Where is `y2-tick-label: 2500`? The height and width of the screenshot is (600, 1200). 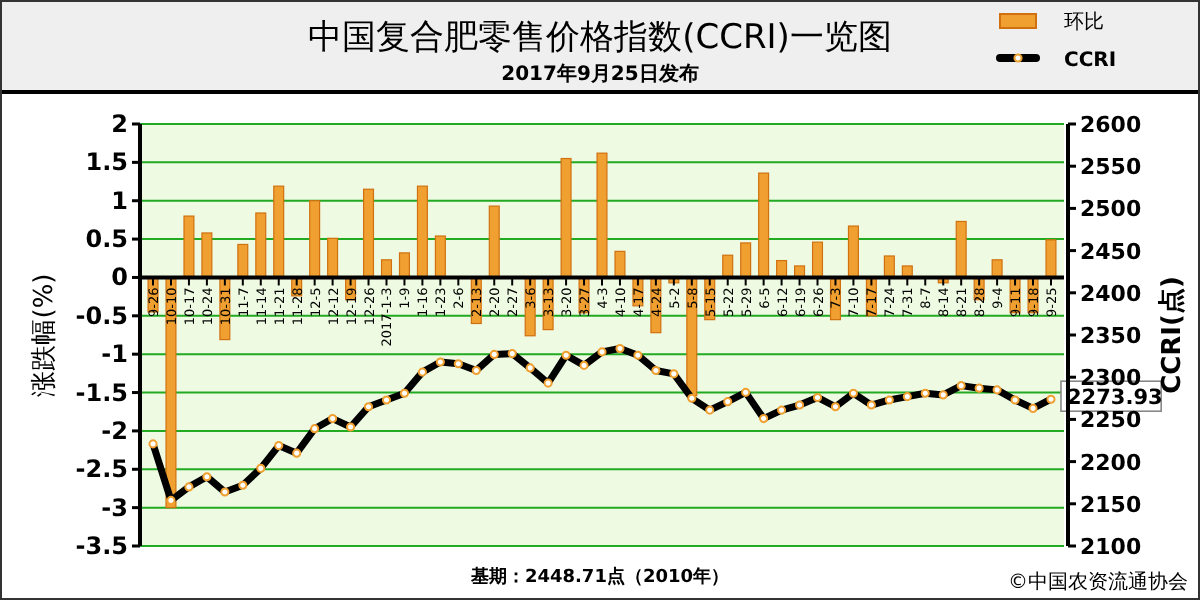 y2-tick-label: 2500 is located at coordinates (1111, 209).